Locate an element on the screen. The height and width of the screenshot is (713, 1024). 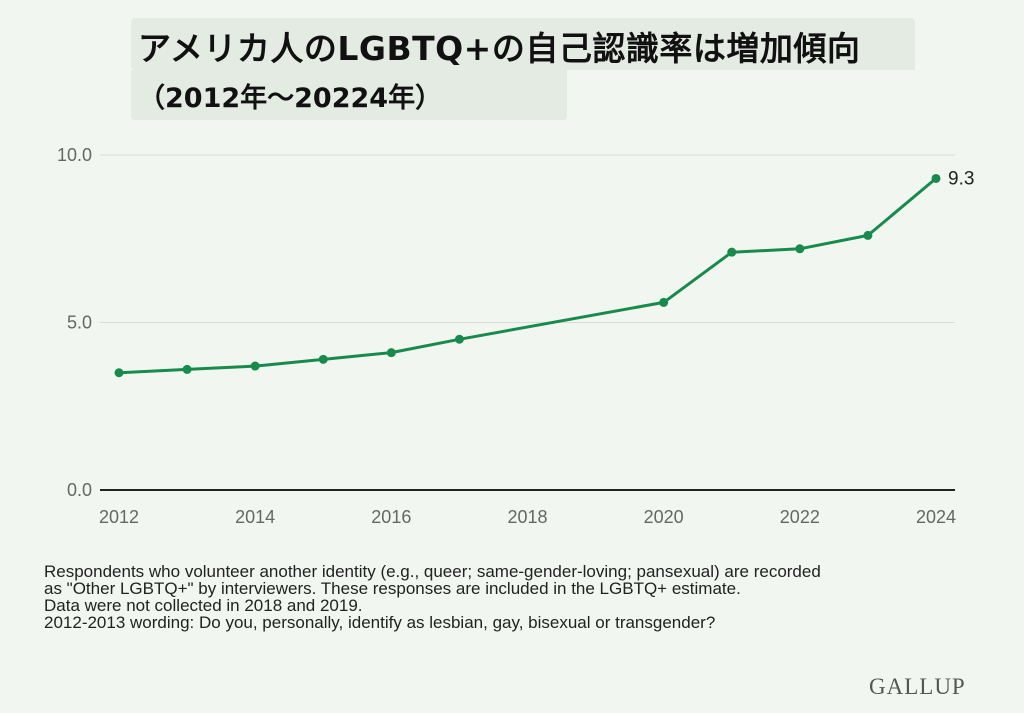
x-axis-ticks: 2012 2014 2016 2018 2020 2022 2024 is located at coordinates (527, 517).